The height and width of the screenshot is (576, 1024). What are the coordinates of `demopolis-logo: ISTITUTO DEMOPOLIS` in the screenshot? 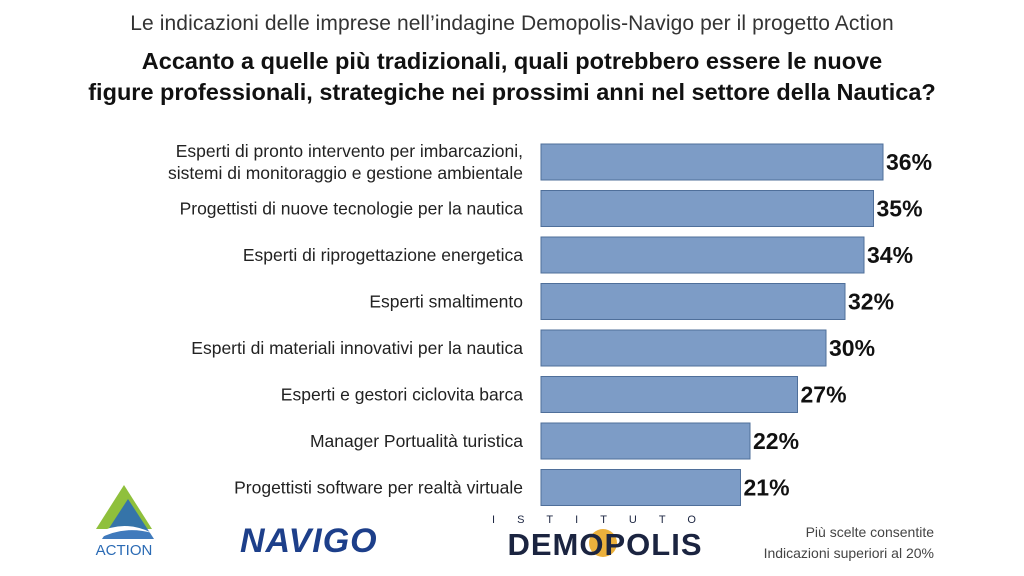 It's located at (605, 537).